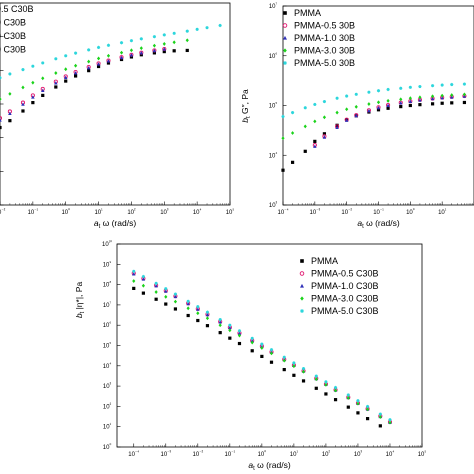  Describe the element at coordinates (324, 38) in the screenshot. I see `legend-entry: PMMA-1.0 30B` at that location.